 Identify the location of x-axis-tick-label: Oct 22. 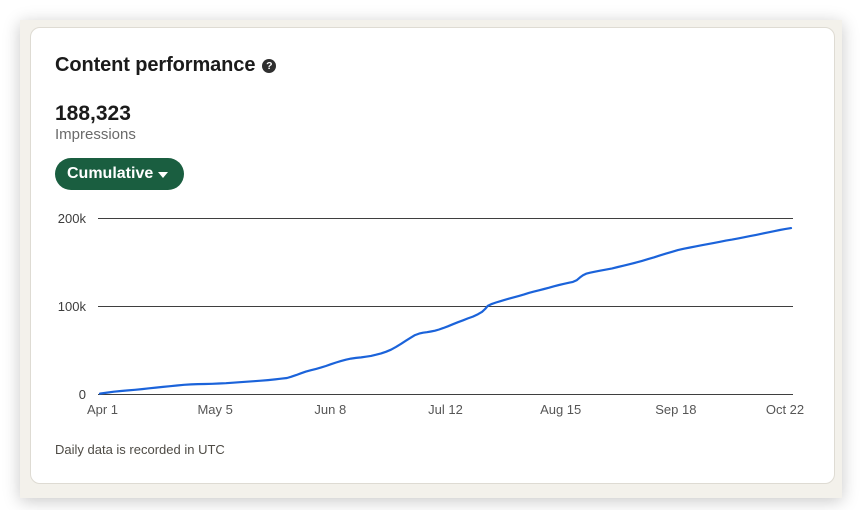
(785, 409).